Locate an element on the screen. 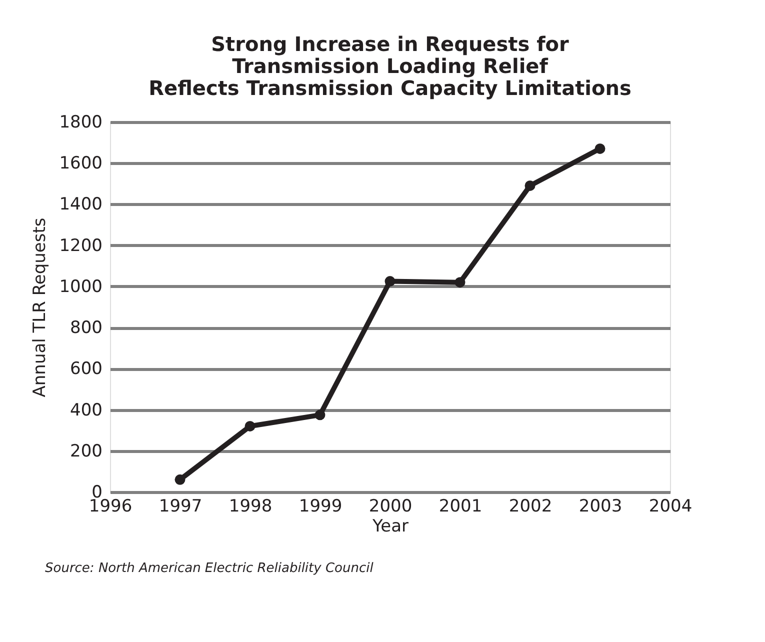 Image resolution: width=765 pixels, height=642 pixels. y-axis-title: Annual TLR Requests is located at coordinates (40, 308).